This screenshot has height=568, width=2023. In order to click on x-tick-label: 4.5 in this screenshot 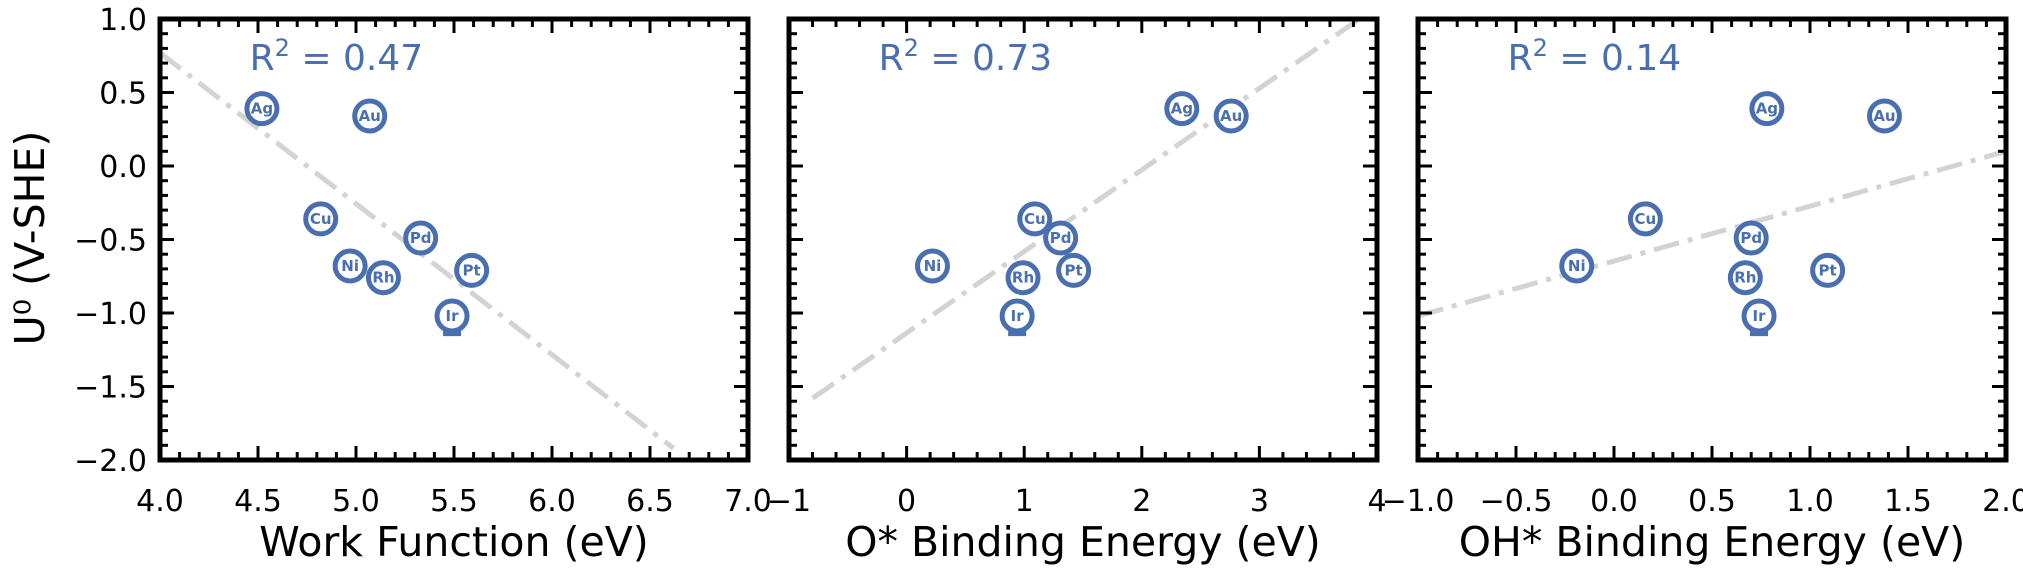, I will do `click(258, 501)`.